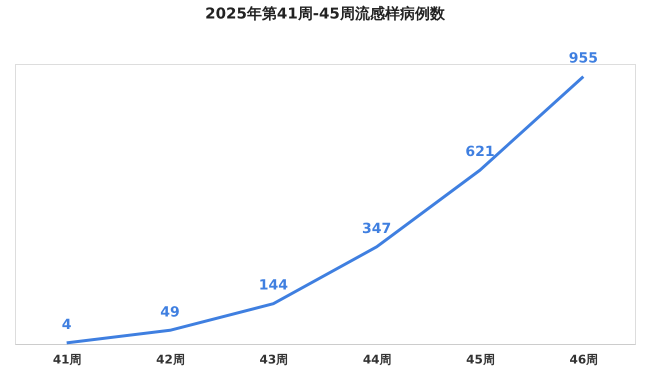 This screenshot has height=375, width=650. Describe the element at coordinates (583, 359) in the screenshot. I see `x-tick-label: 46周` at that location.